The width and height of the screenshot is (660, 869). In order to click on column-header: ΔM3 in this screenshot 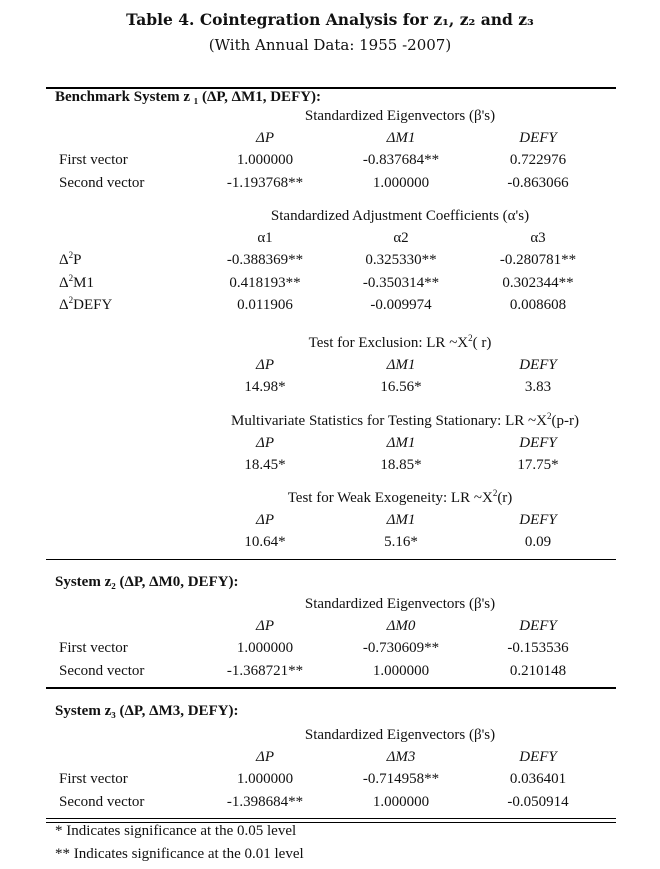, I will do `click(401, 757)`.